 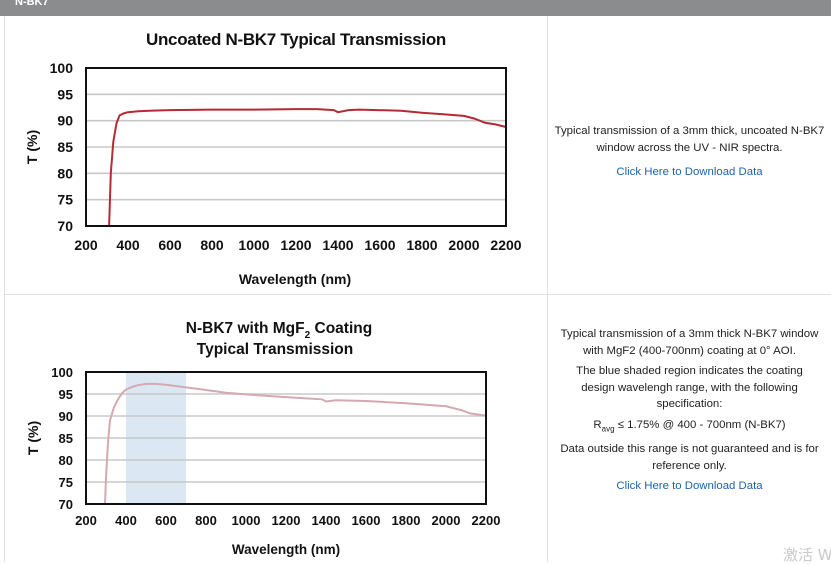 I want to click on chart-title-line2: Typical Transmission, so click(x=275, y=349).